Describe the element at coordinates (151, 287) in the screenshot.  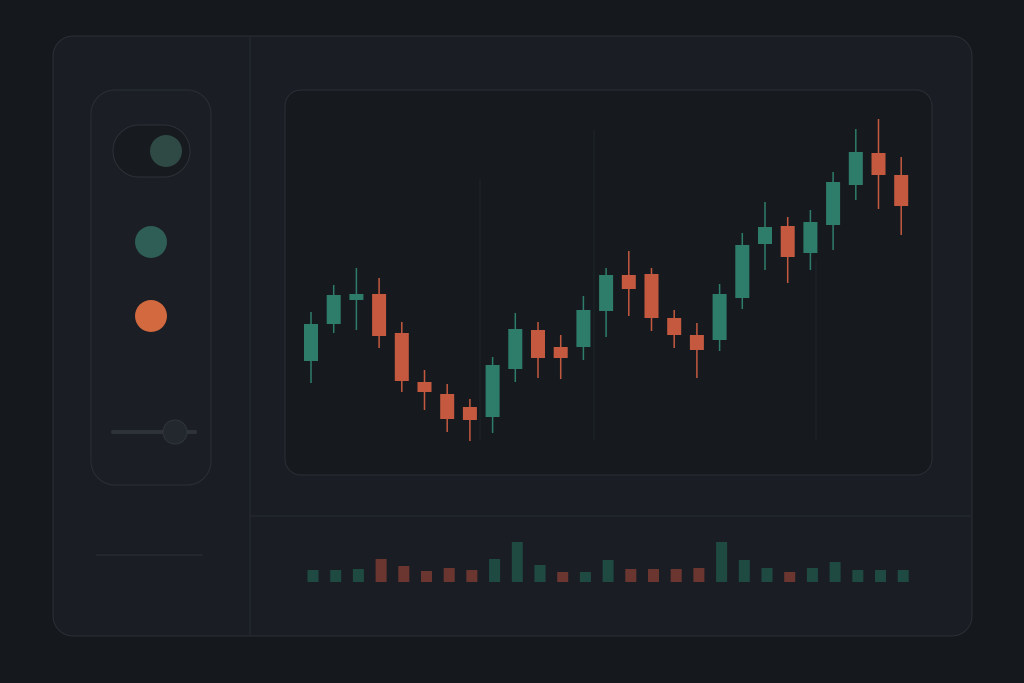
I see `sidebar` at that location.